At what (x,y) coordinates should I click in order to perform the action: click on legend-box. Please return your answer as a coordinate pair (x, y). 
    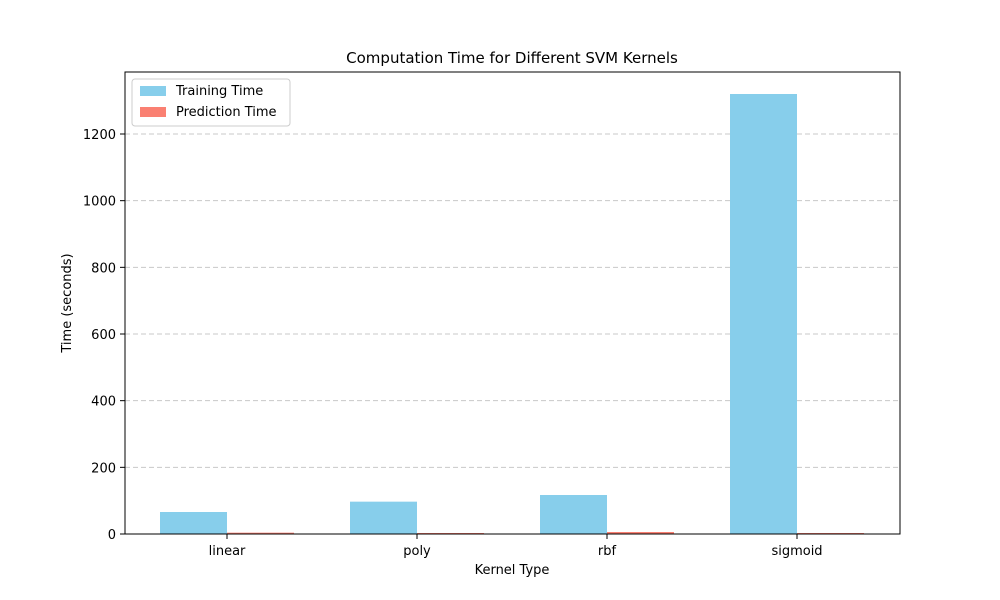
    Looking at the image, I should click on (211, 102).